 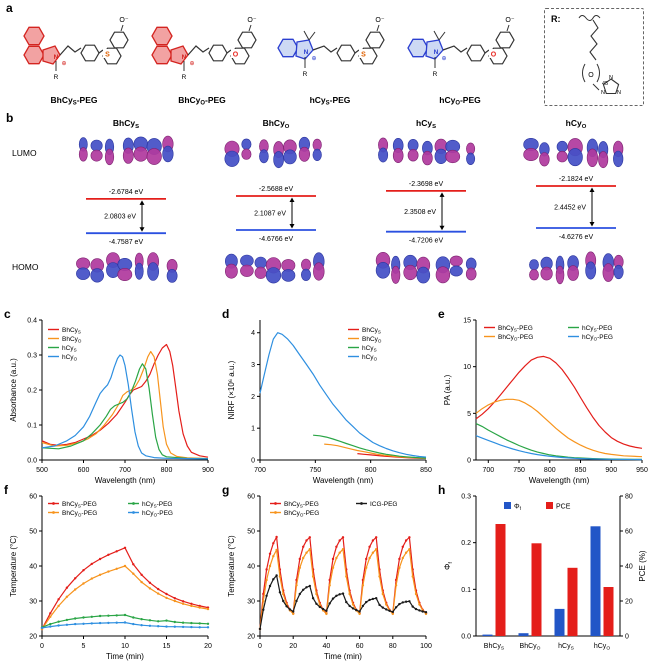 I want to click on panel-label-h: h, so click(x=442, y=490).